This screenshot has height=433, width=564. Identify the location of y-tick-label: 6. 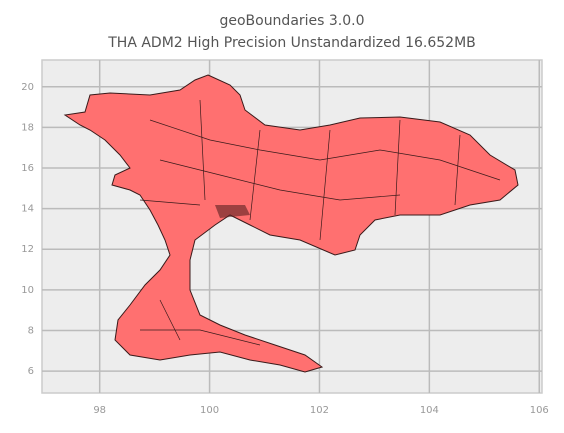
(31, 371).